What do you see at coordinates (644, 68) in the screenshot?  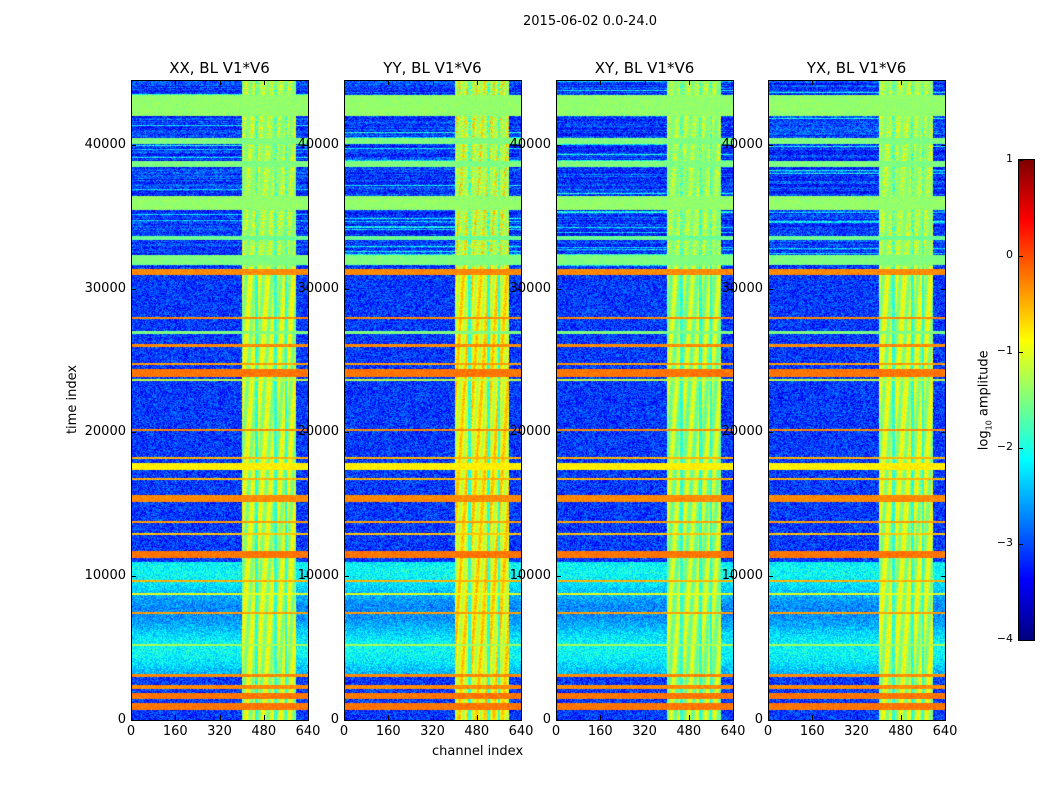 I see `panel-title: XY, BL V1*V6` at bounding box center [644, 68].